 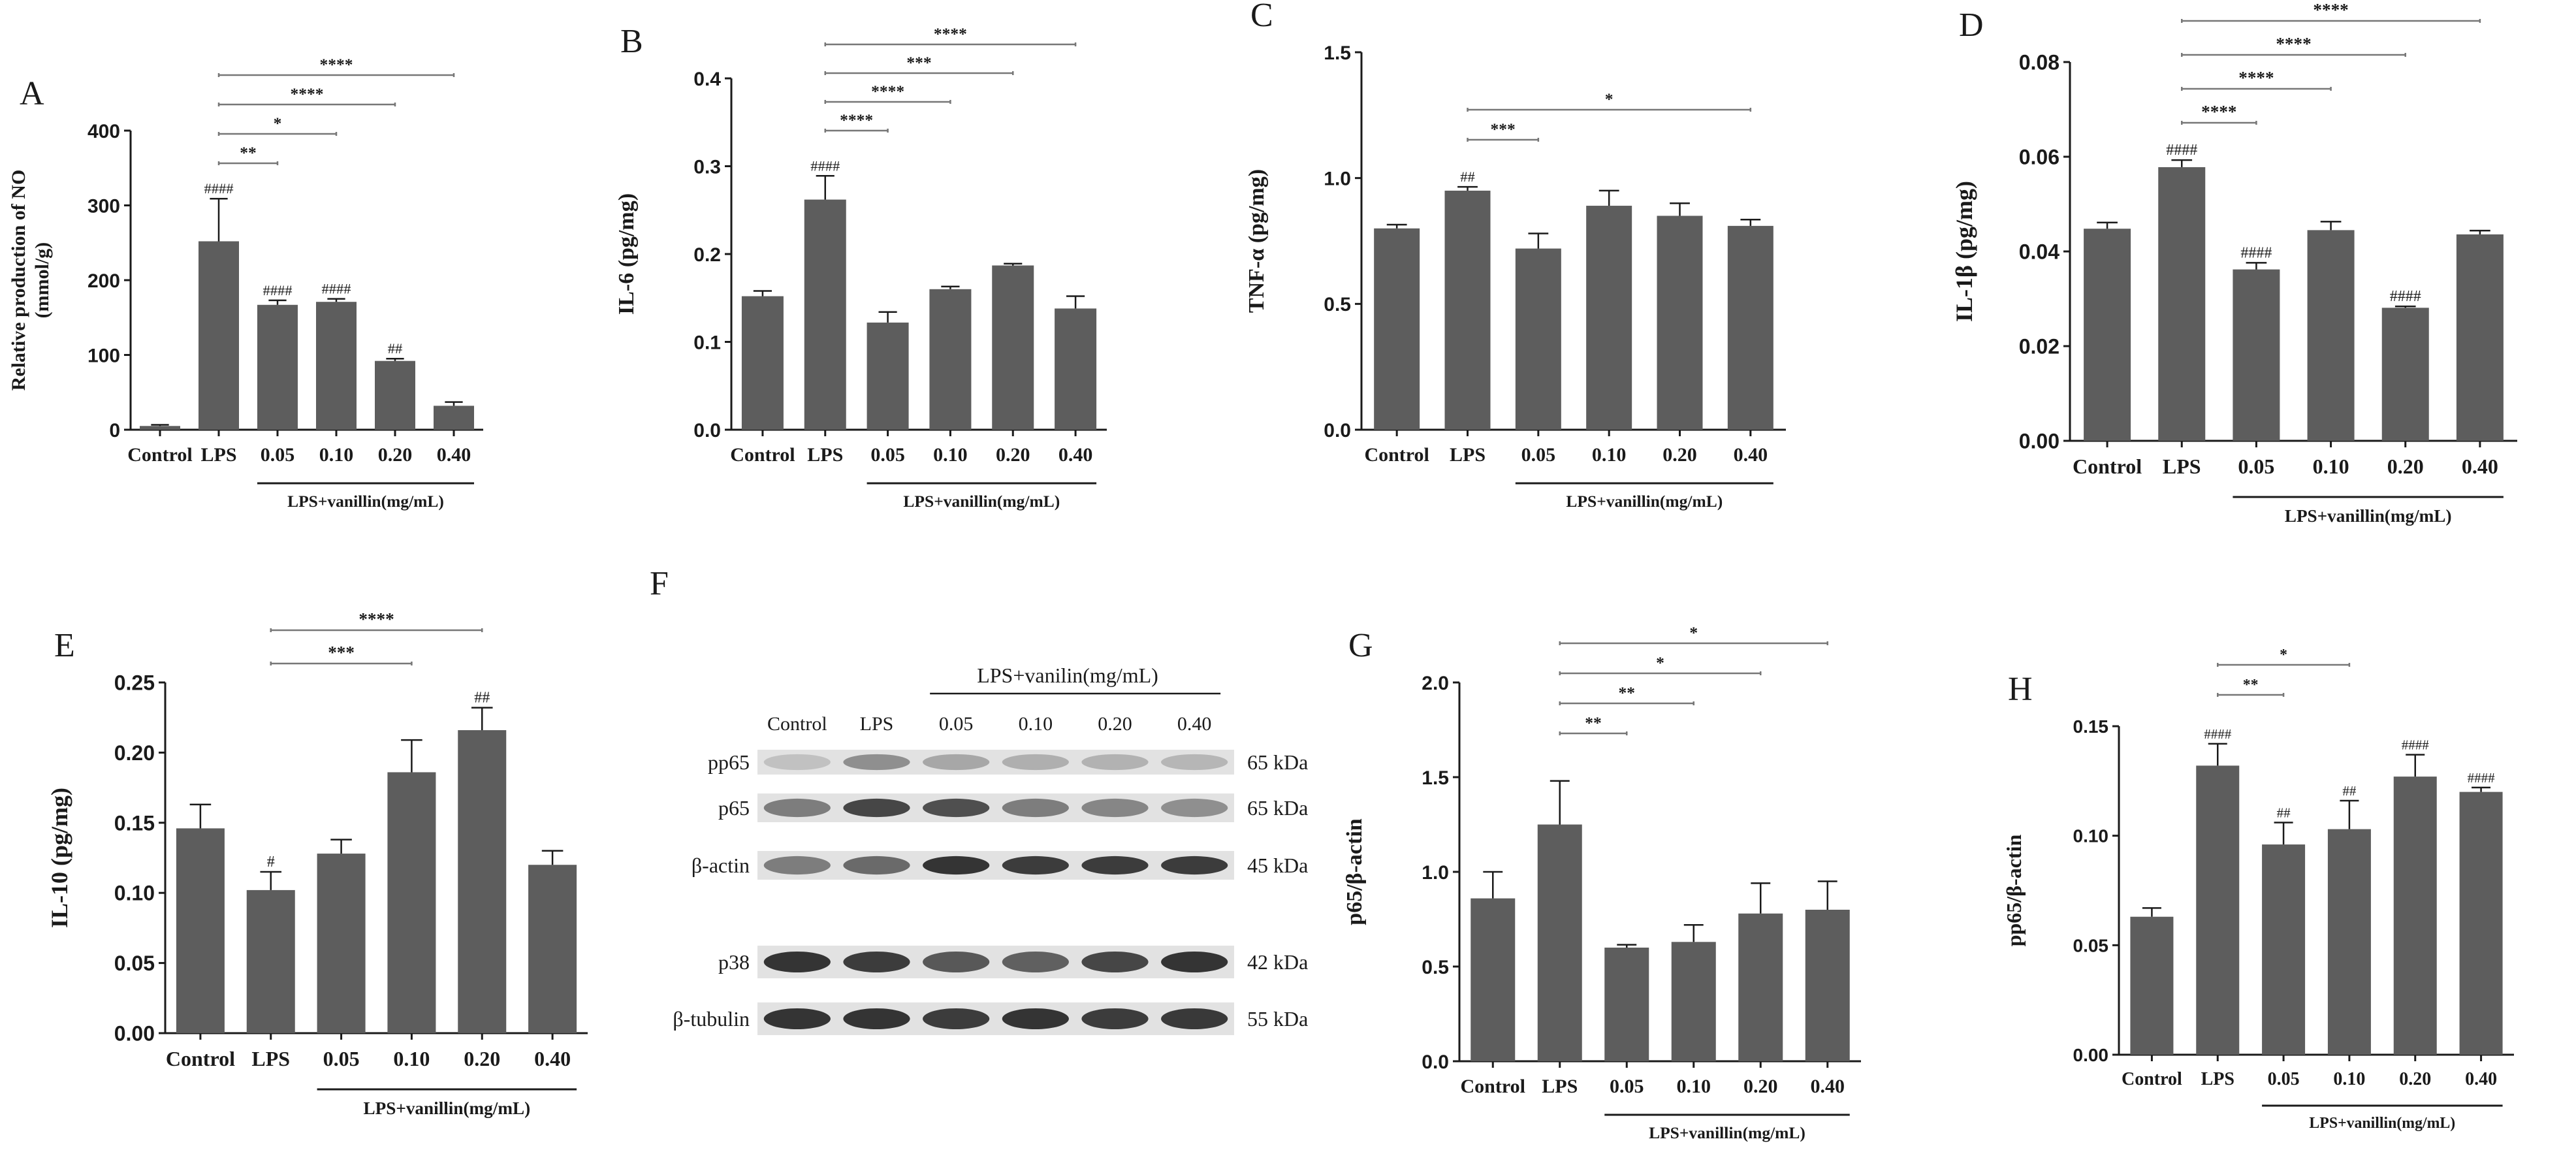 What do you see at coordinates (707, 79) in the screenshot?
I see `y-tick-label: 0.4` at bounding box center [707, 79].